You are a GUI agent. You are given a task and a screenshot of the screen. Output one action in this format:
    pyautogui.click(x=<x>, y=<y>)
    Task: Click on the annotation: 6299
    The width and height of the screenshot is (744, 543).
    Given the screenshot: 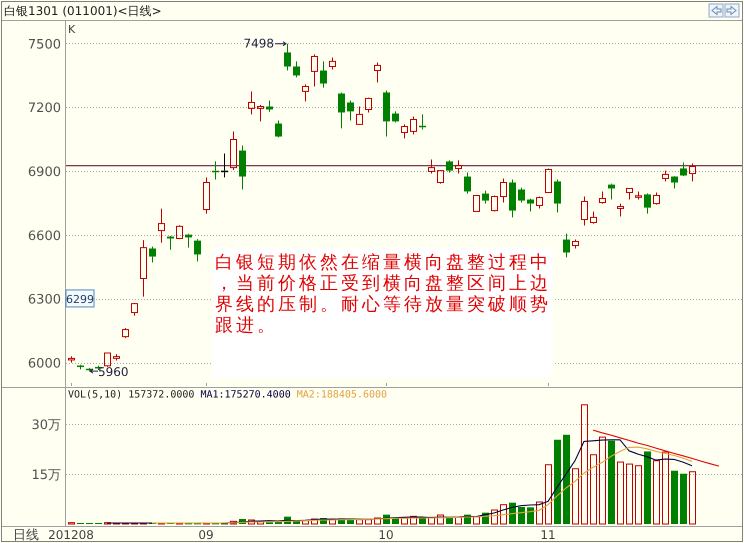 What is the action you would take?
    pyautogui.click(x=80, y=299)
    